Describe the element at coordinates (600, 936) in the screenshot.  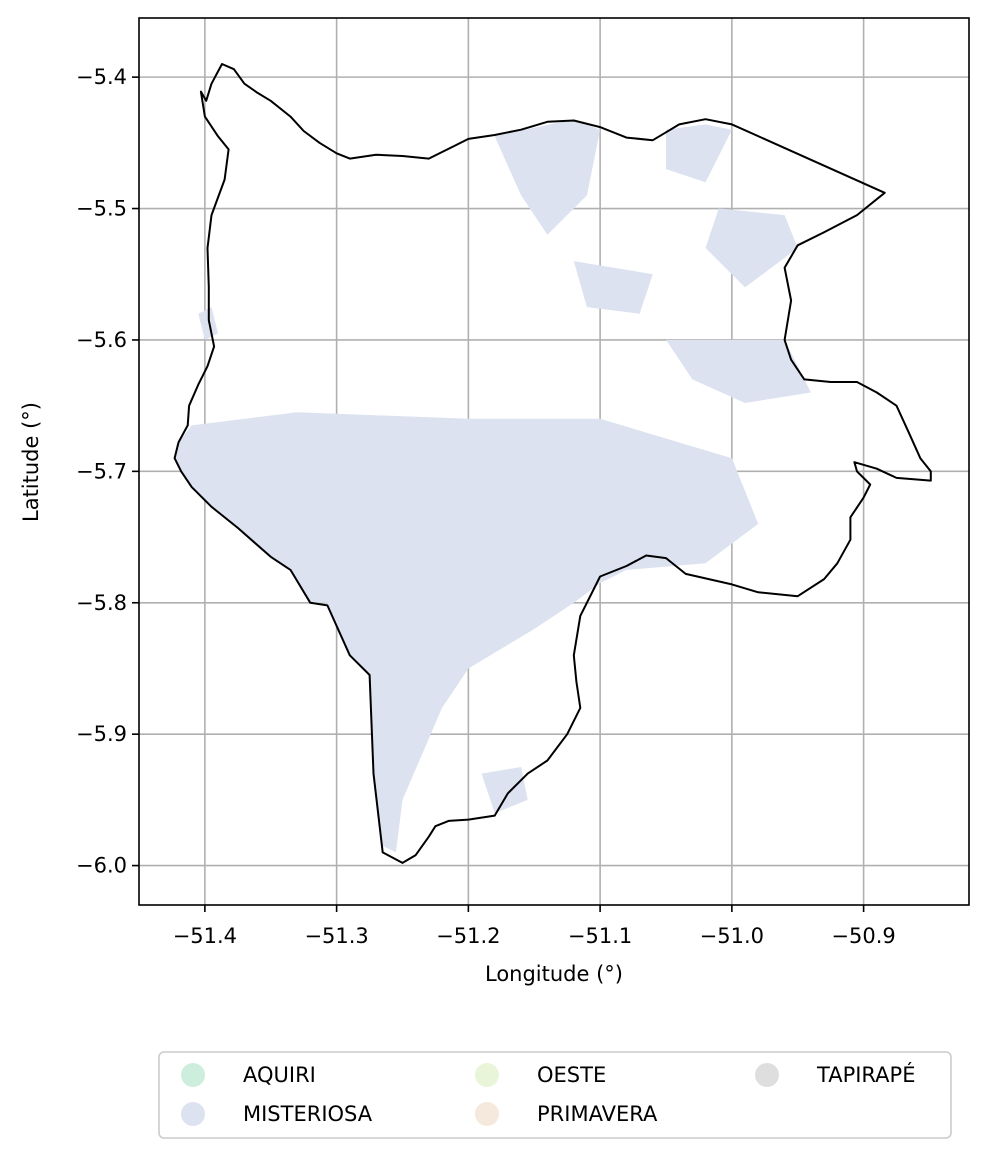
I see `x-tick-label: −51.1` at that location.